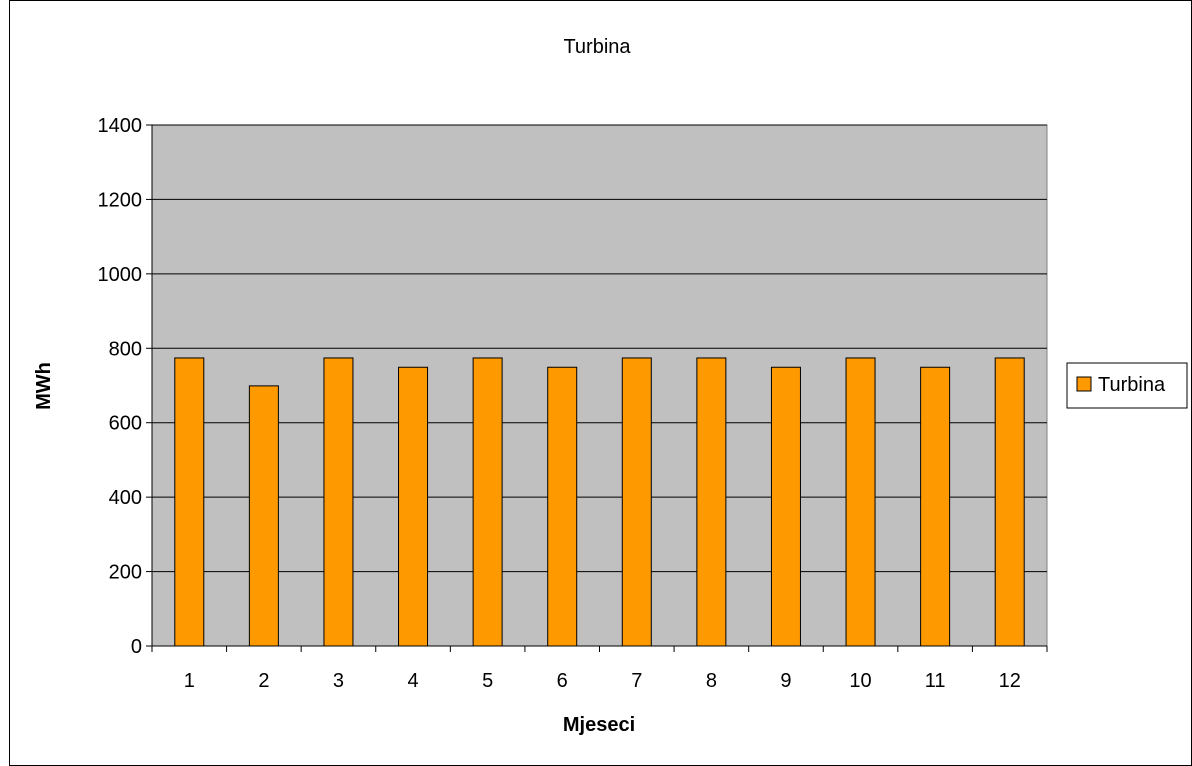 Image resolution: width=1192 pixels, height=766 pixels. Describe the element at coordinates (120, 200) in the screenshot. I see `y-tick-label: 1200` at that location.